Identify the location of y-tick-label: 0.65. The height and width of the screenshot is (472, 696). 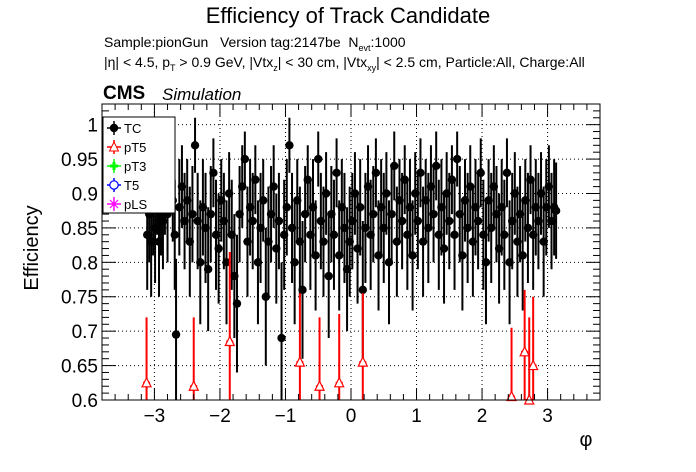
(79, 367).